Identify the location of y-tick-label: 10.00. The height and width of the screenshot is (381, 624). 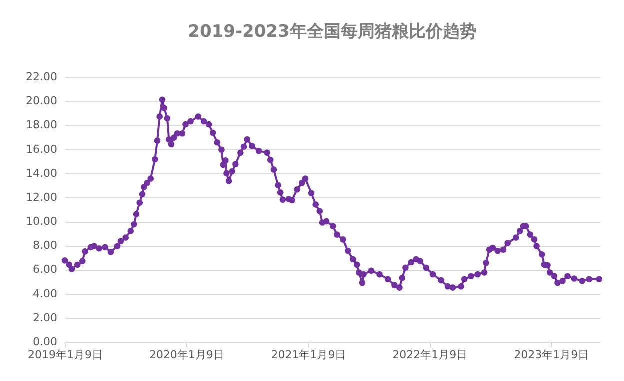
(42, 221).